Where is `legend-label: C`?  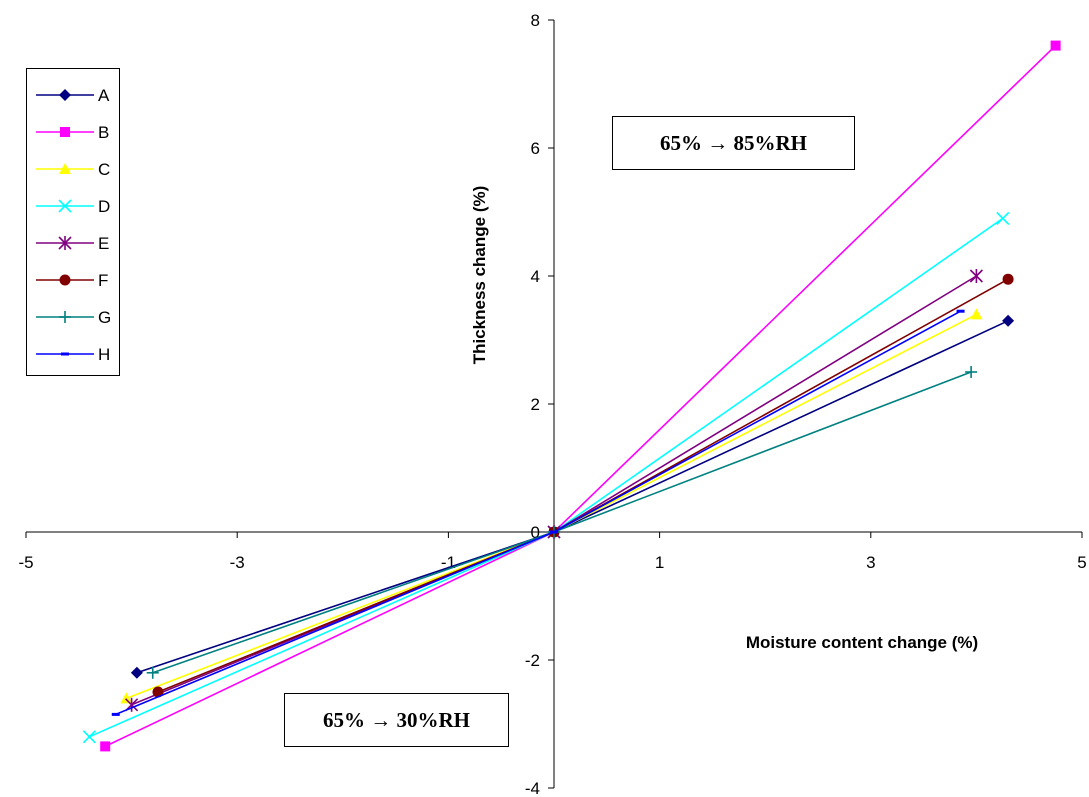
legend-label: C is located at coordinates (104, 169).